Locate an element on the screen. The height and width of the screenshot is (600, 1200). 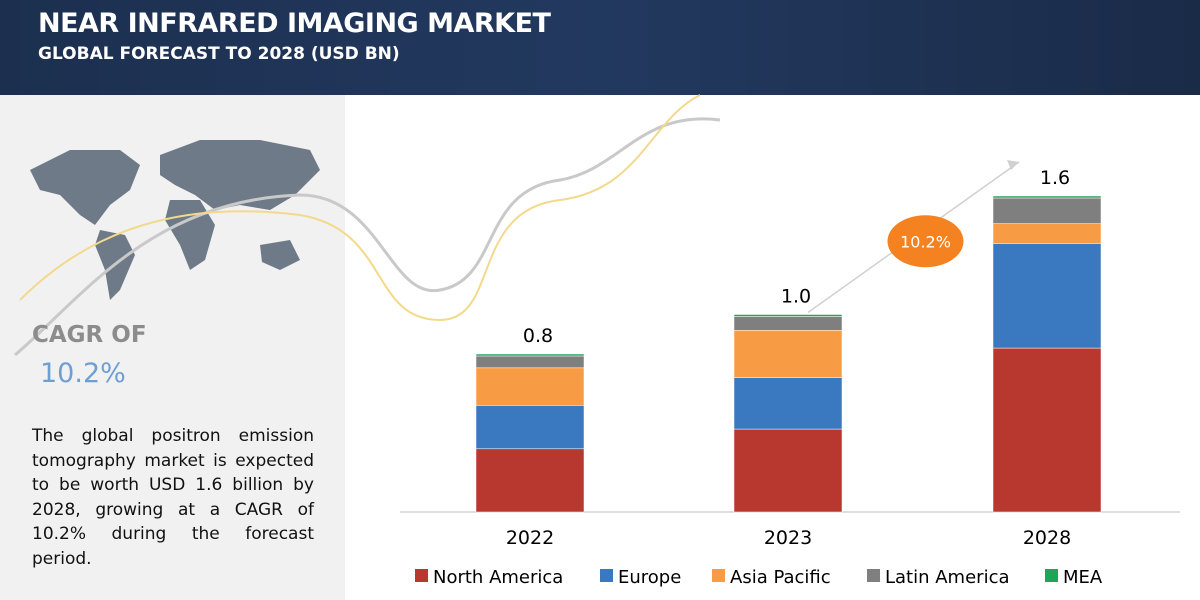
legend-label: MEA is located at coordinates (1083, 577).